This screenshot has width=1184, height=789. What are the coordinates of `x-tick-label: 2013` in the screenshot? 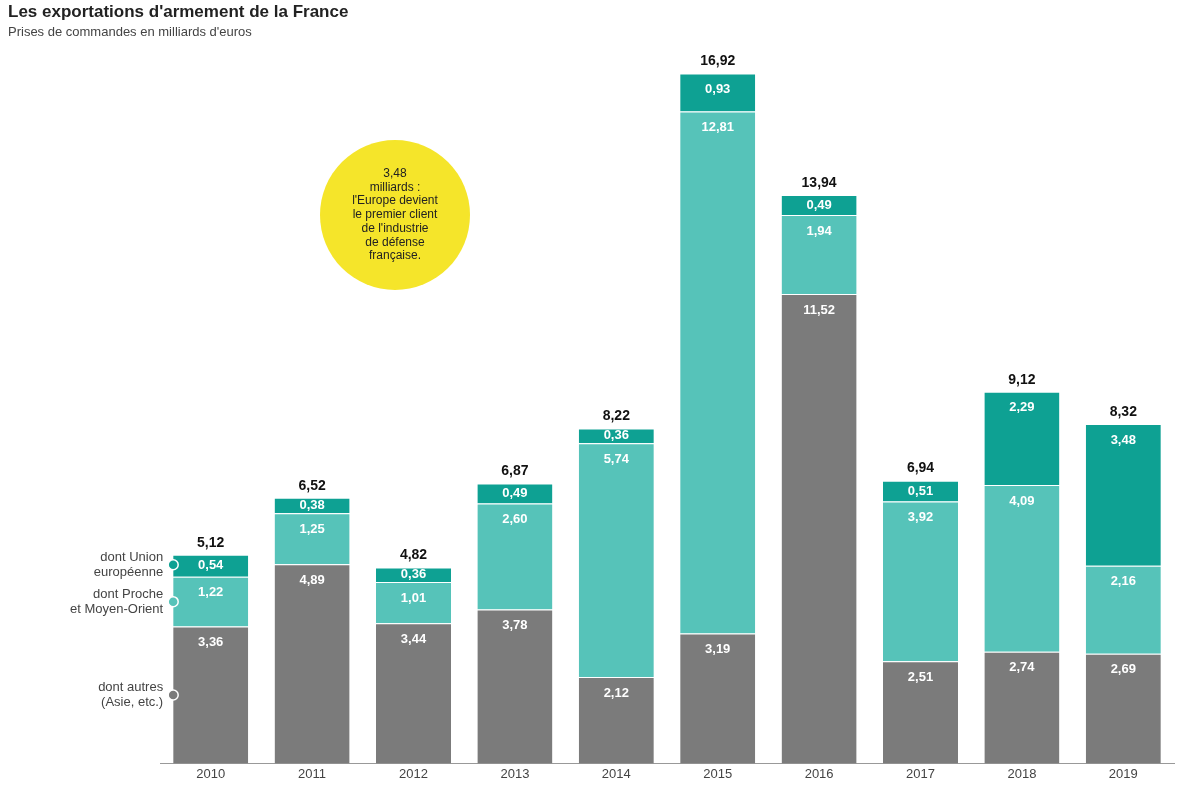 It's located at (515, 773).